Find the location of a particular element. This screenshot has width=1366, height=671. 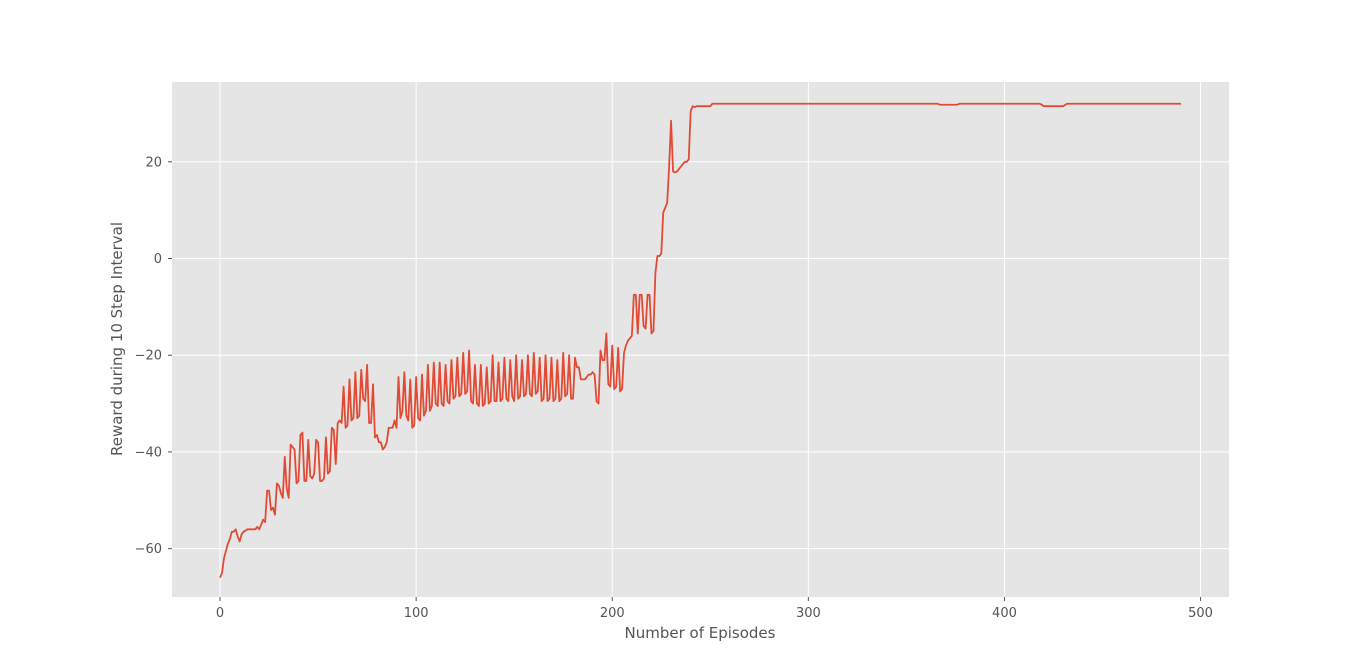

x-tick-label: 200 is located at coordinates (612, 613).